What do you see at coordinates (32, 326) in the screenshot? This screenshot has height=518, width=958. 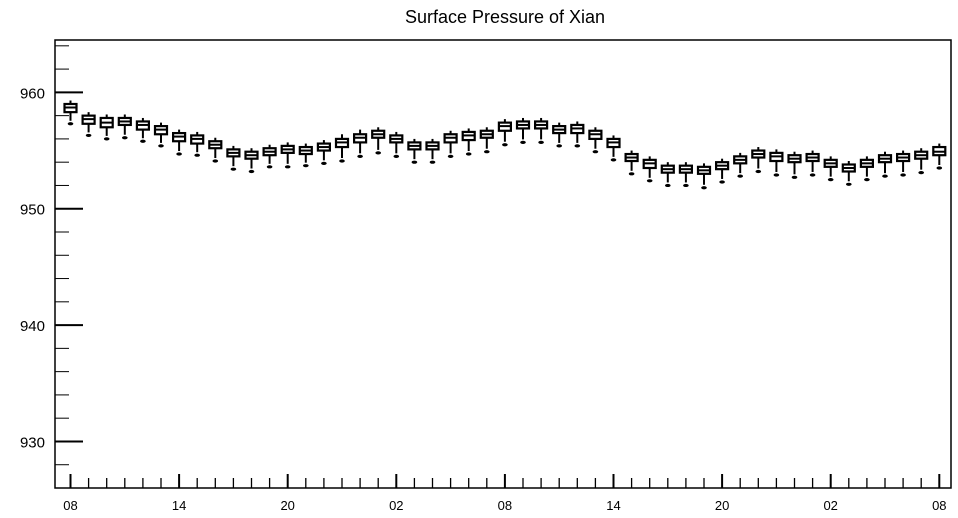 I see `y-tick-label: 940` at bounding box center [32, 326].